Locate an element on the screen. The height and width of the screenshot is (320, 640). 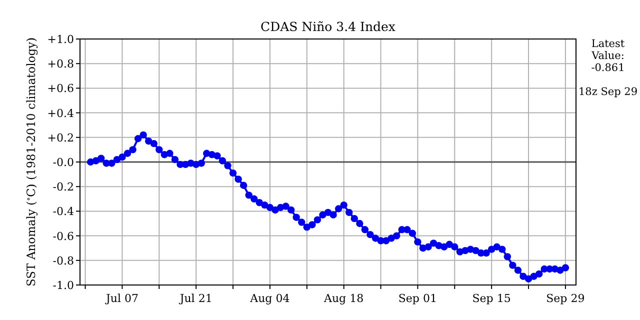
x-tick-label: Jul 21 is located at coordinates (195, 298).